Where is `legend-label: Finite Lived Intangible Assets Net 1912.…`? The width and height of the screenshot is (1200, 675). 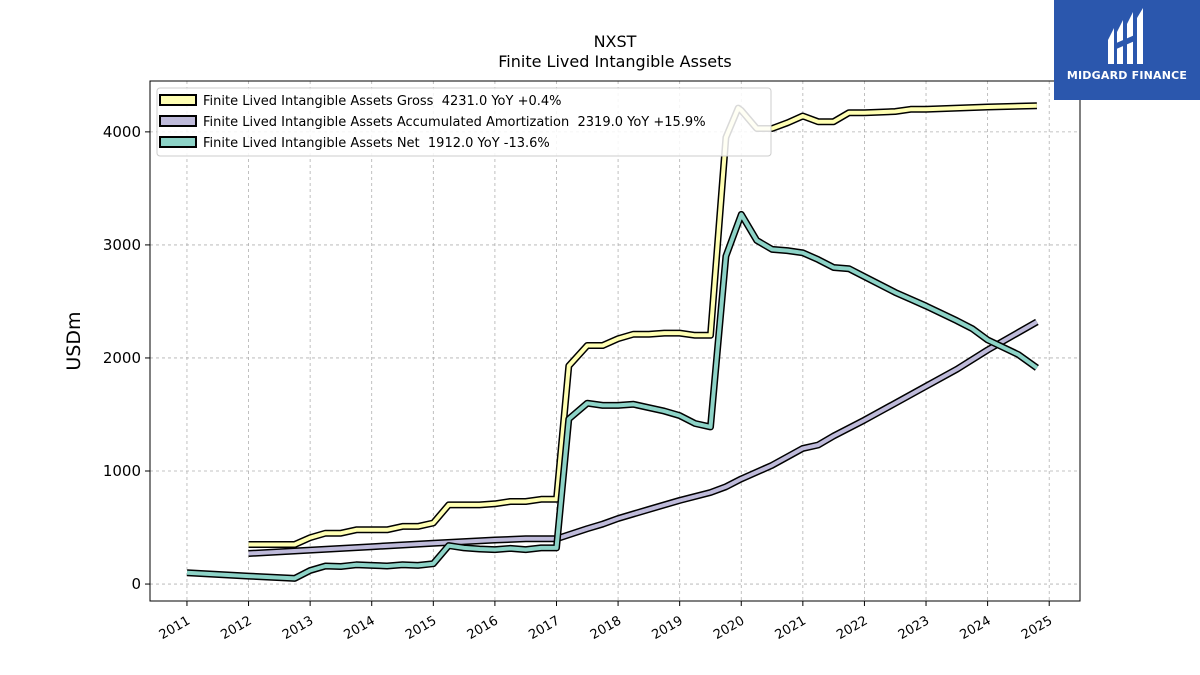
legend-label: Finite Lived Intangible Assets Net 1912.… is located at coordinates (376, 143).